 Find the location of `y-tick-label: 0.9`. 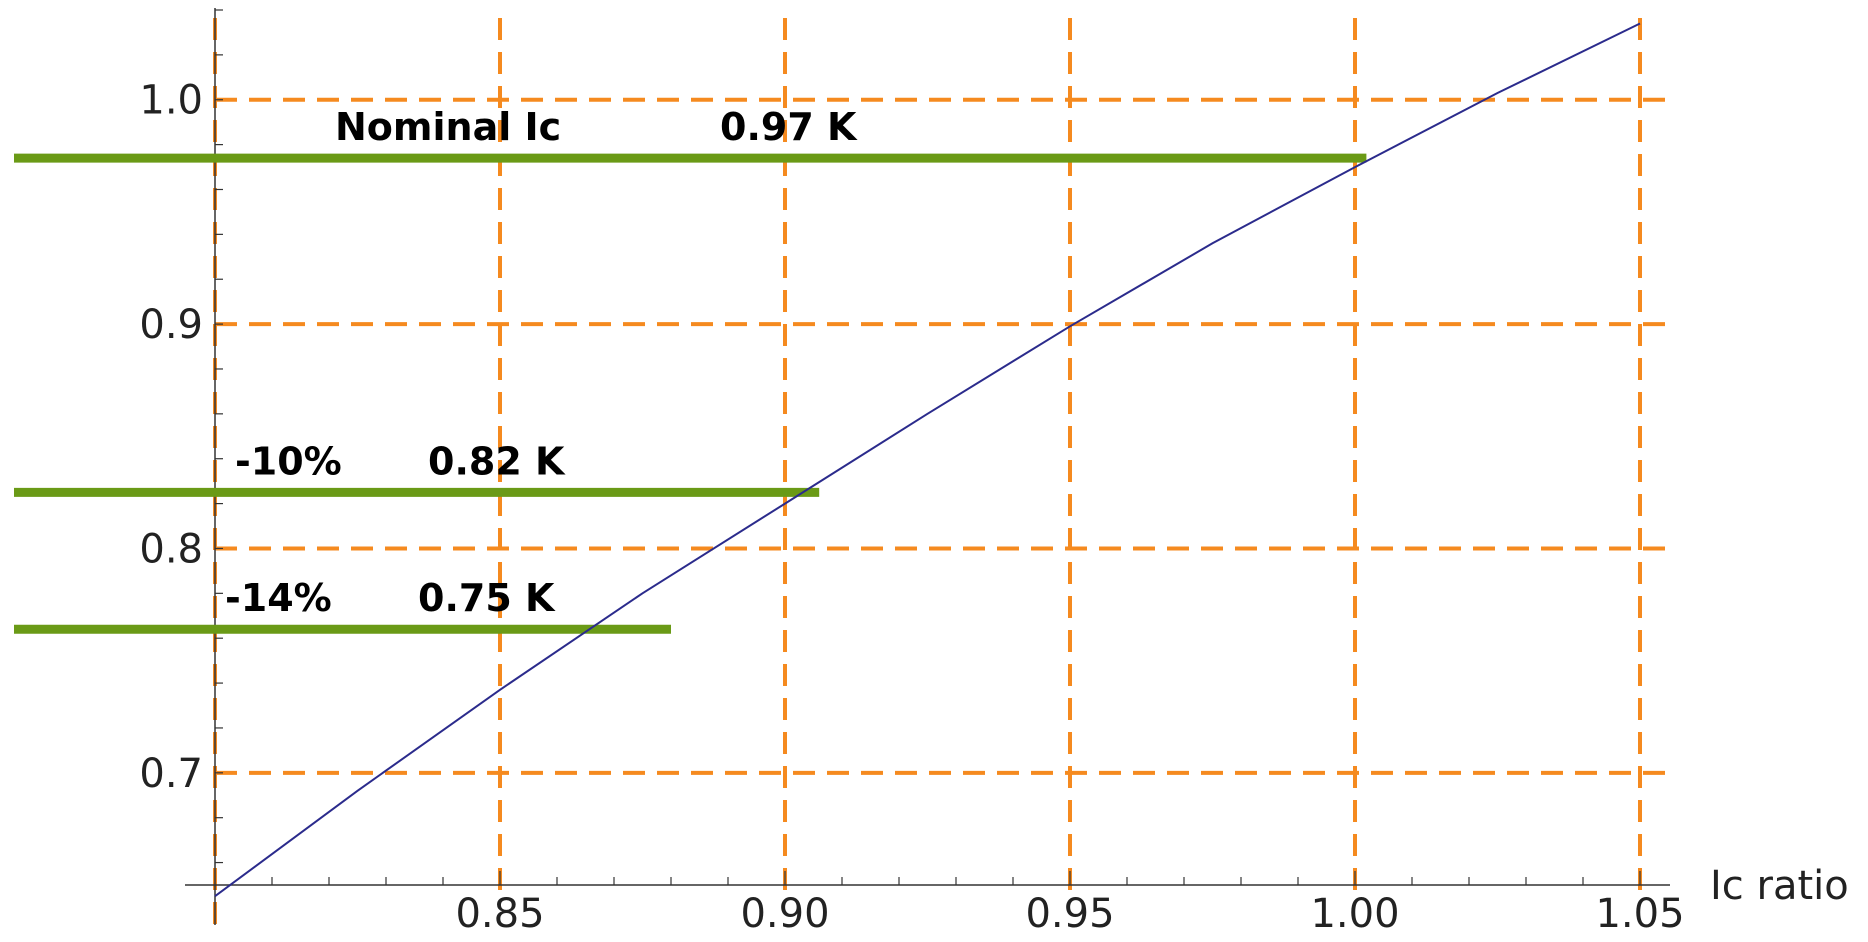

y-tick-label: 0.9 is located at coordinates (171, 325).